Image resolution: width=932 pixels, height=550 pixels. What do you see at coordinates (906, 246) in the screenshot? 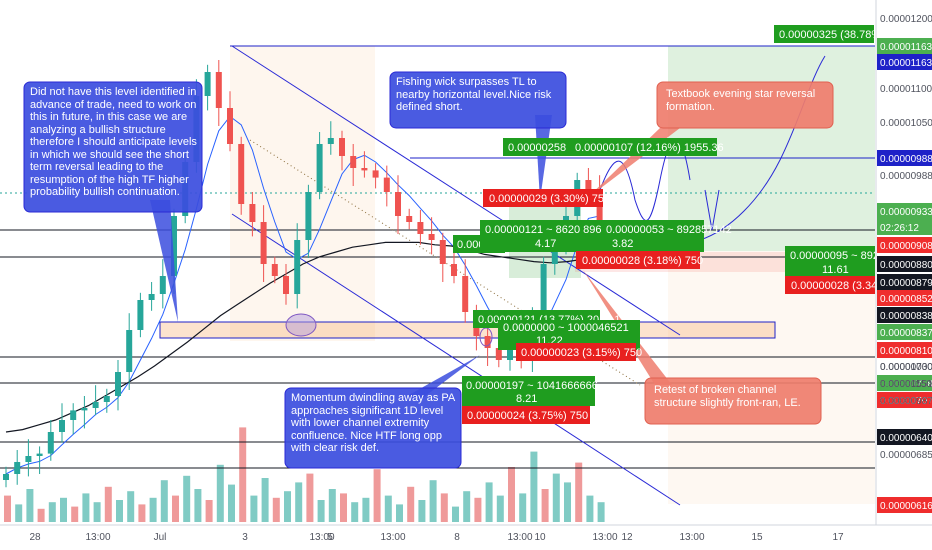
I see `price-label: 0.00000908` at bounding box center [906, 246].